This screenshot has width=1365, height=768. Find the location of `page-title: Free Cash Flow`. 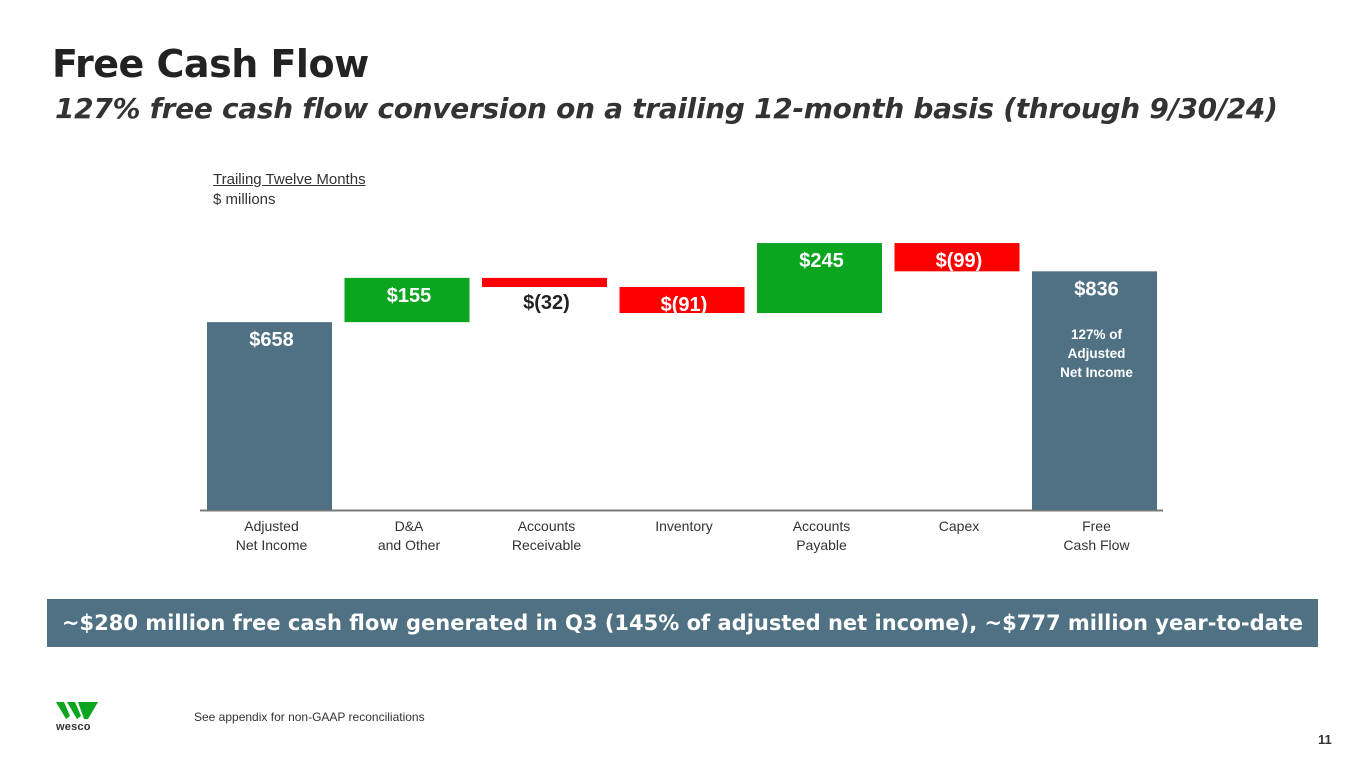

page-title: Free Cash Flow is located at coordinates (210, 64).